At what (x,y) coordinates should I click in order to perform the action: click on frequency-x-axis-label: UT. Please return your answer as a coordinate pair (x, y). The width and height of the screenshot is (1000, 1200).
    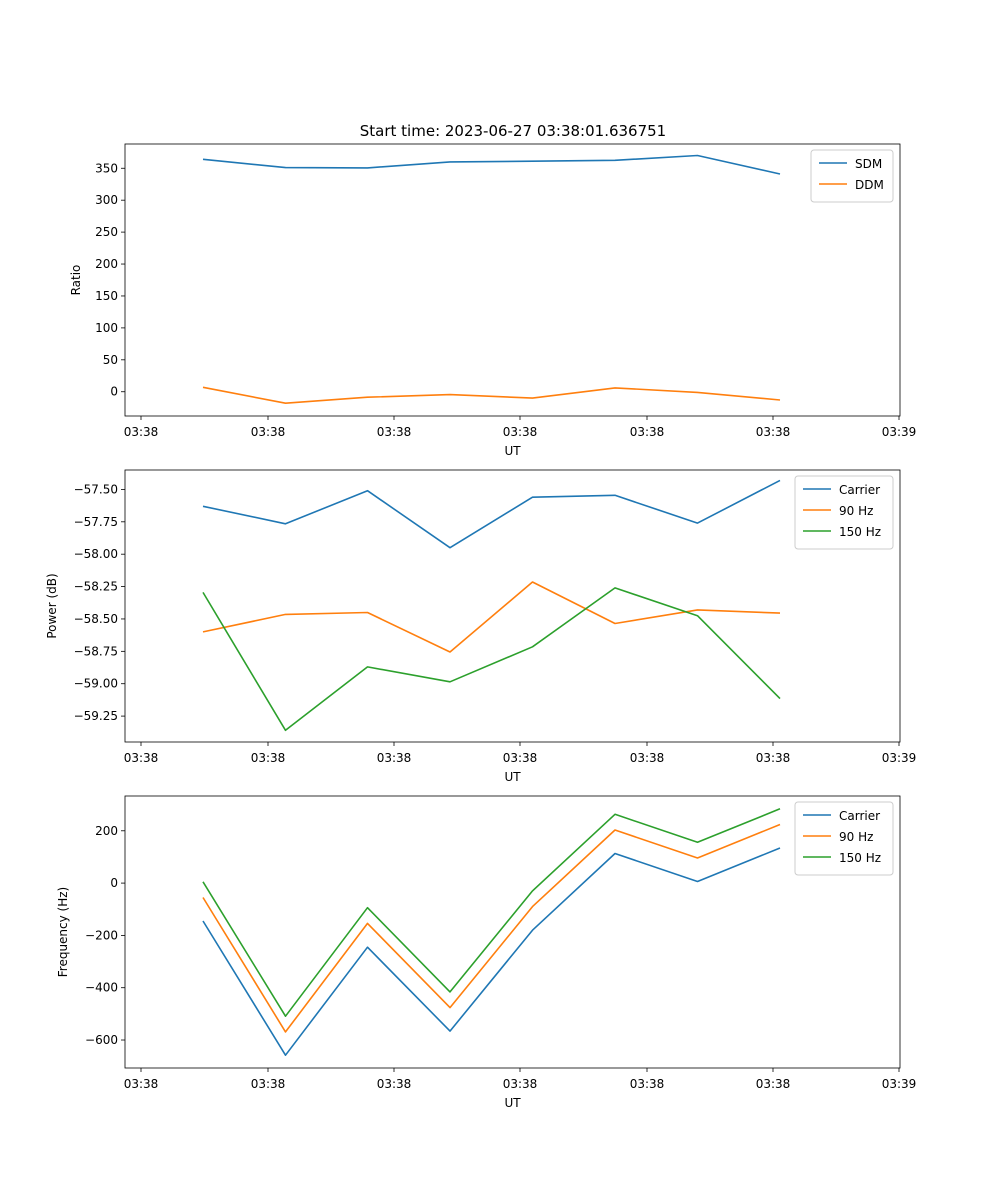
    Looking at the image, I should click on (512, 1103).